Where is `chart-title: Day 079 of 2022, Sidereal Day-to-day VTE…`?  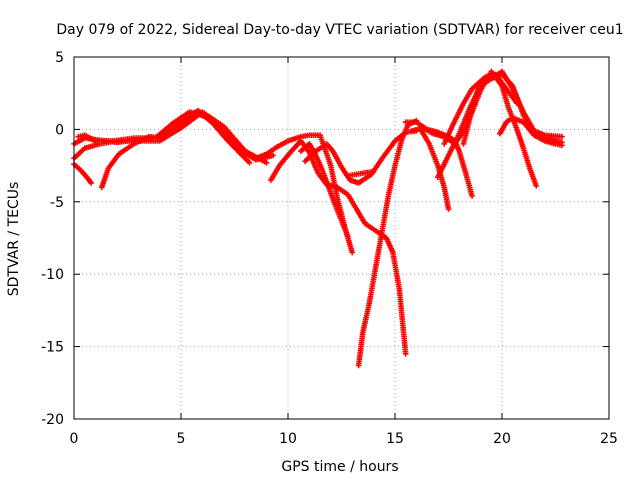 chart-title: Day 079 of 2022, Sidereal Day-to-day VTE… is located at coordinates (339, 30).